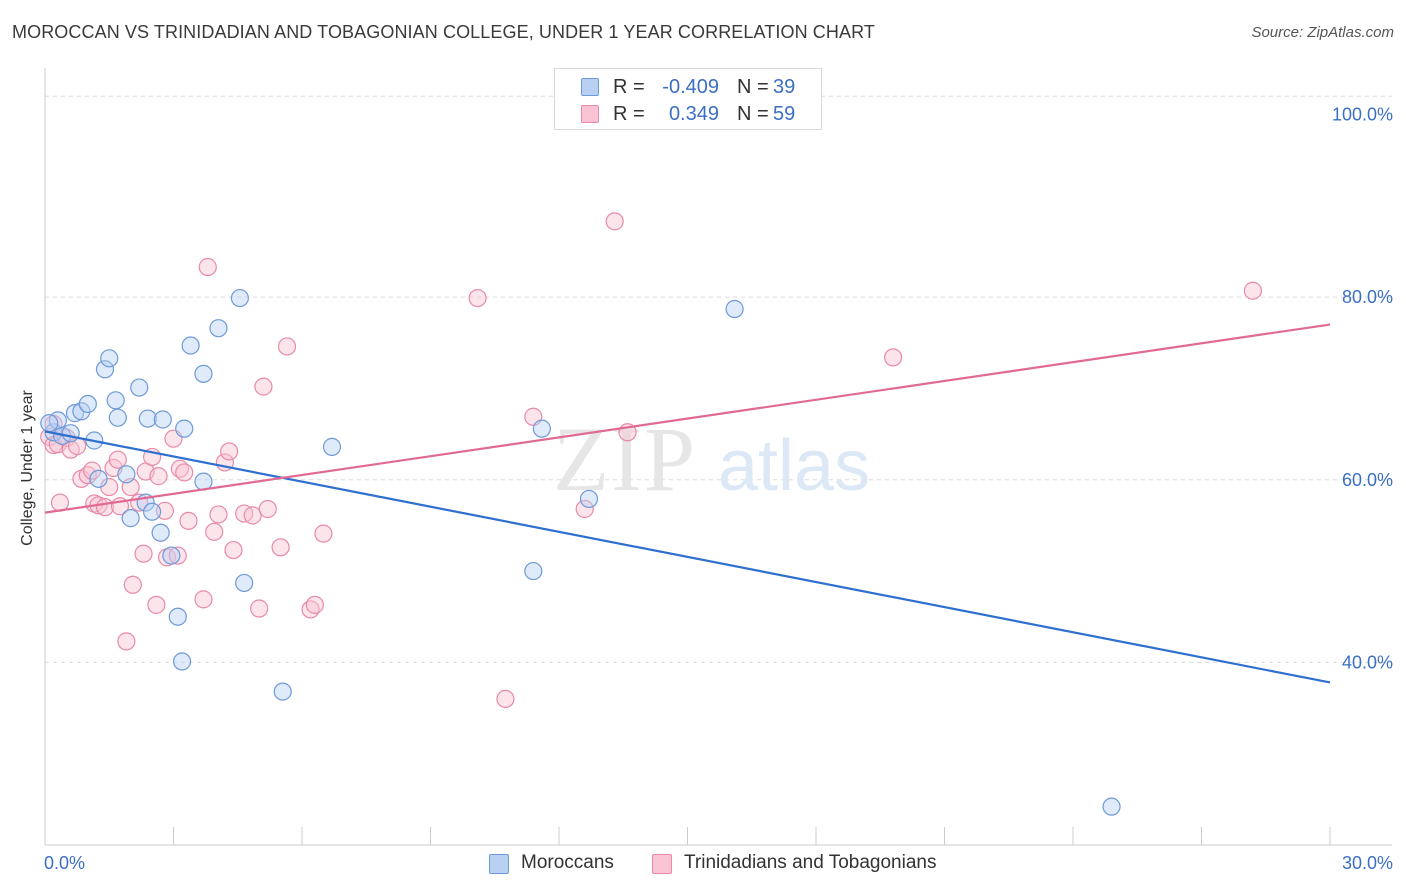 This screenshot has width=1406, height=892. I want to click on source-label: Source: ZipAtlas.com, so click(1322, 32).